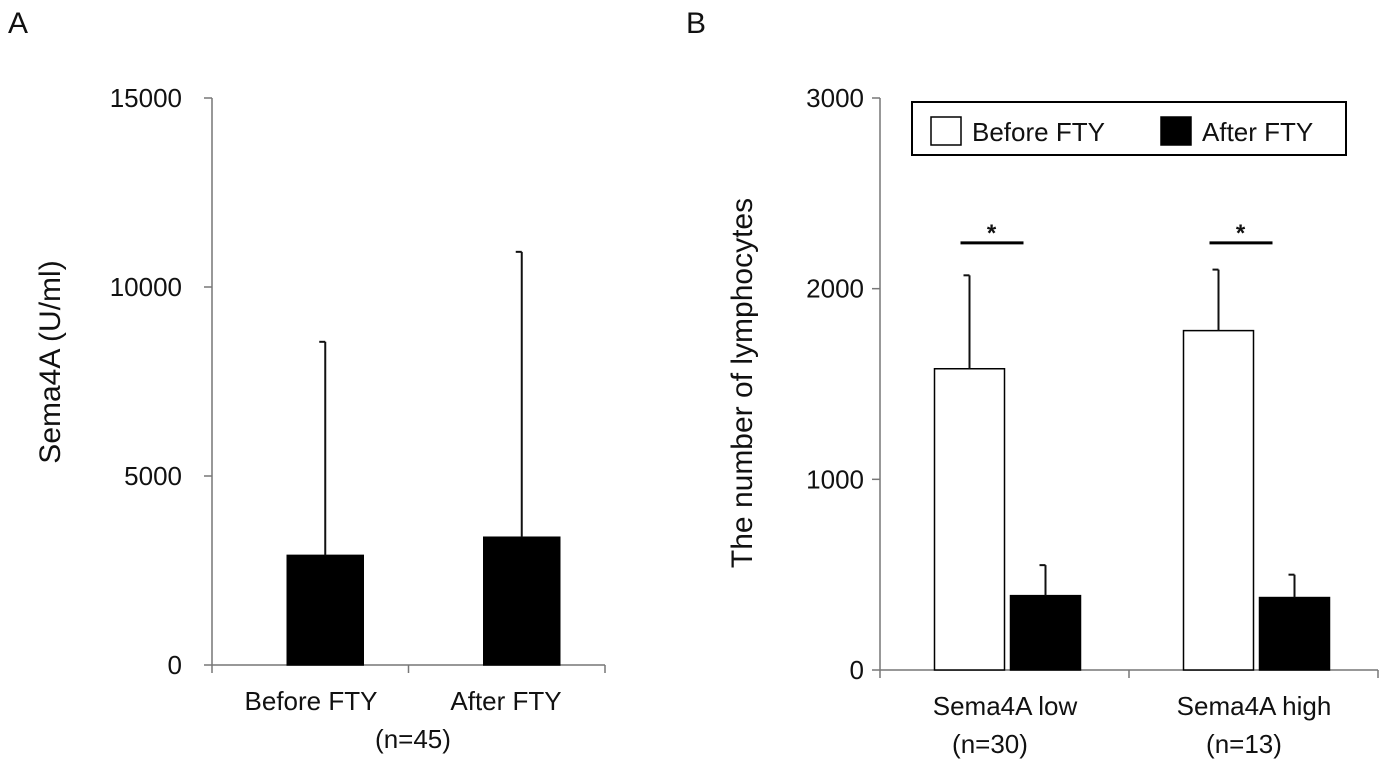 The image size is (1383, 759). What do you see at coordinates (161, 381) in the screenshot?
I see `panel-a-y-ticks: 0 5000 10000 15000` at bounding box center [161, 381].